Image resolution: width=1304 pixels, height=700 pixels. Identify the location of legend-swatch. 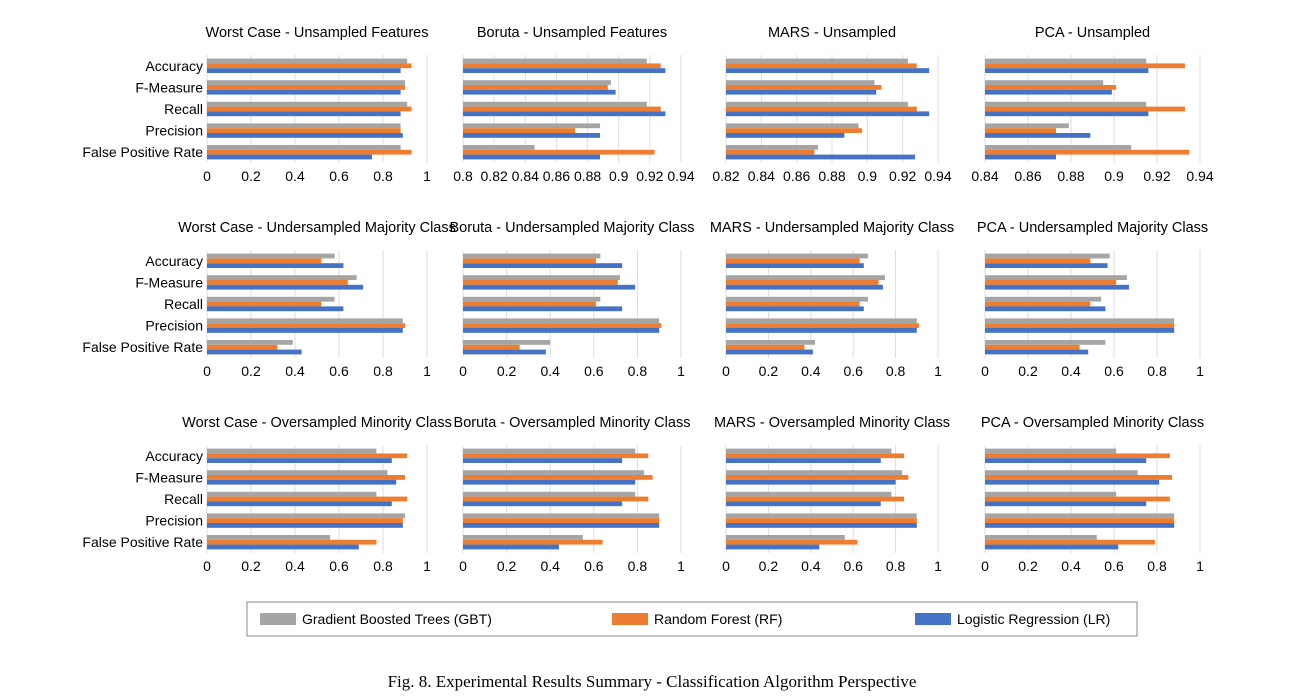
(933, 619).